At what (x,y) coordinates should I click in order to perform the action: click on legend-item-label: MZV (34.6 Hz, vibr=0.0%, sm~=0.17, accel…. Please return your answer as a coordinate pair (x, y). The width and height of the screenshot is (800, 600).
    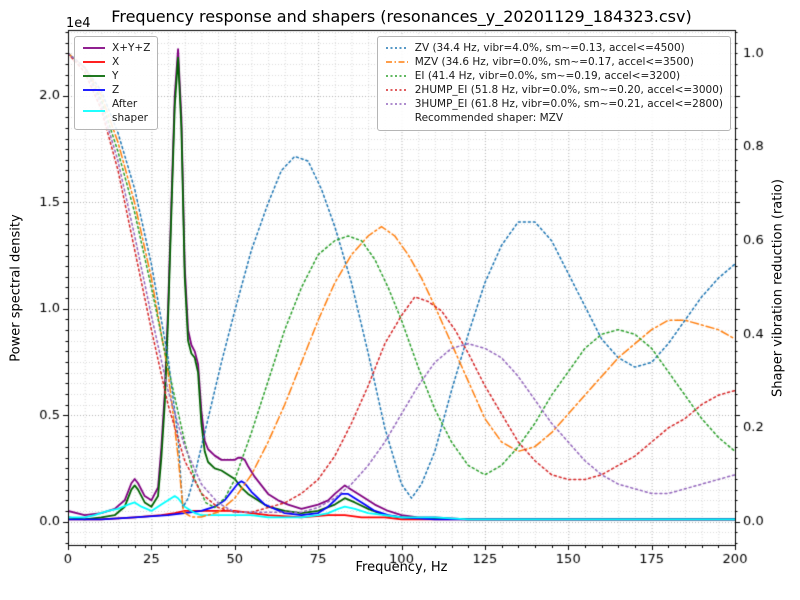
    Looking at the image, I should click on (554, 62).